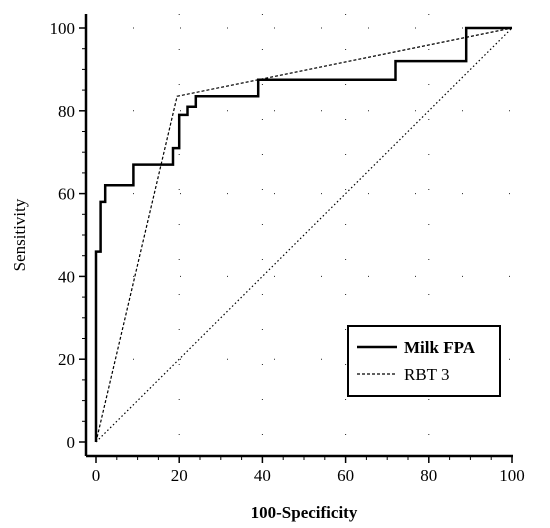 The image size is (550, 528). I want to click on legend-label-rbt-3: RBT 3, so click(427, 374).